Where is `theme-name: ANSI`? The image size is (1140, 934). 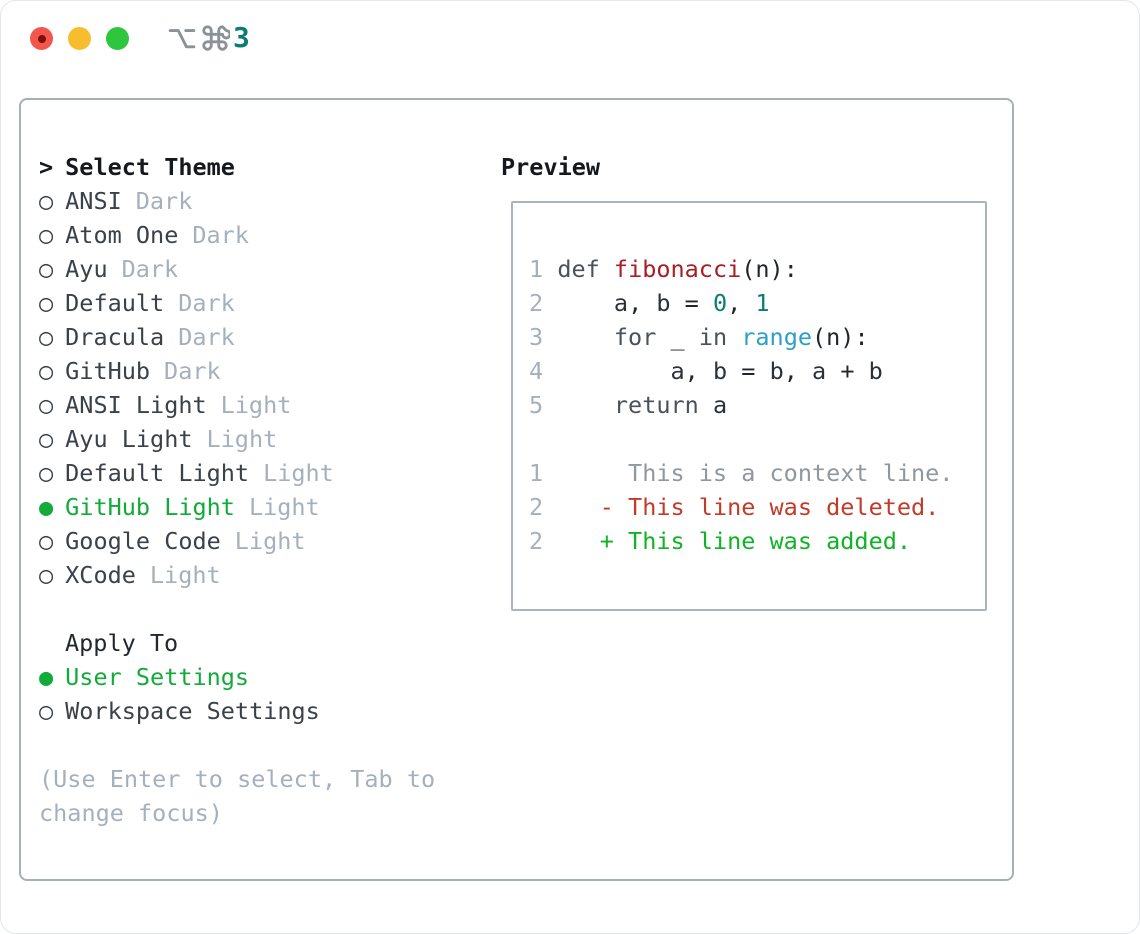
theme-name: ANSI is located at coordinates (93, 201).